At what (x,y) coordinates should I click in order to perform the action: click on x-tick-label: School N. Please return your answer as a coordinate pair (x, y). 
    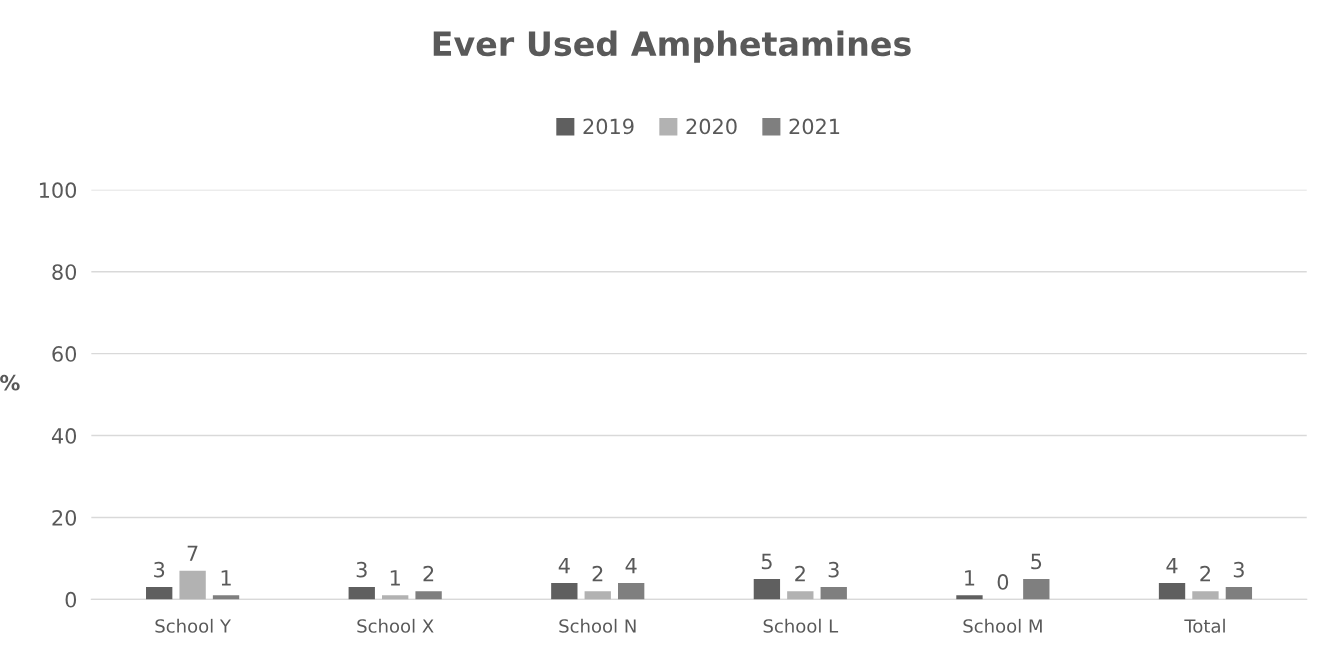
    Looking at the image, I should click on (597, 625).